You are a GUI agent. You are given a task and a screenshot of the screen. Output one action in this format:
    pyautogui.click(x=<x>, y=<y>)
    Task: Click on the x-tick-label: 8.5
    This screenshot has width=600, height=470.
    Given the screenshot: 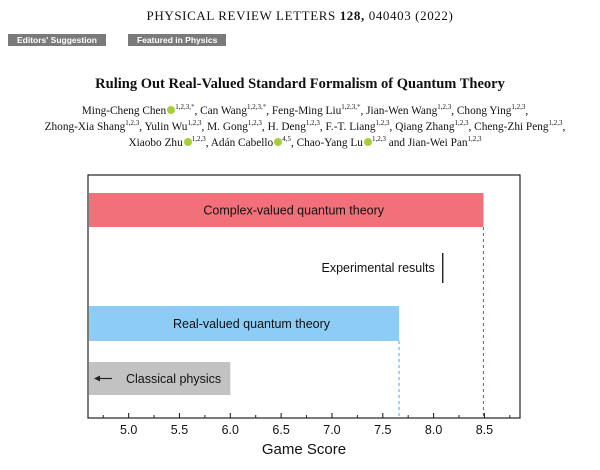 What is the action you would take?
    pyautogui.click(x=484, y=430)
    